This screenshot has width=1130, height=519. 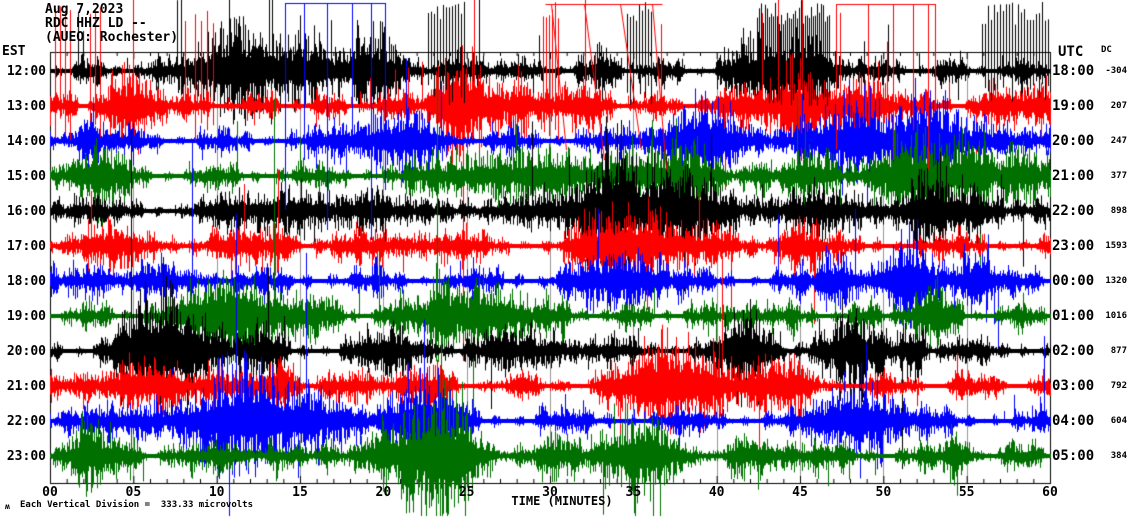 What do you see at coordinates (1073, 456) in the screenshot?
I see `utc-time-label: 05:00` at bounding box center [1073, 456].